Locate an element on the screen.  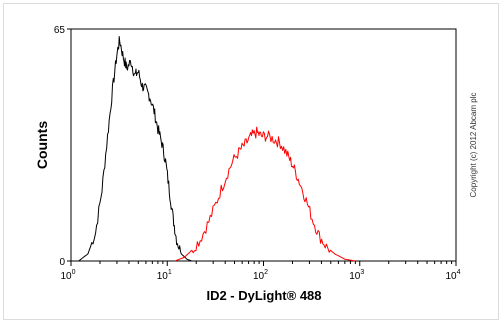
x-tick-label: 10³ is located at coordinates (356, 275).